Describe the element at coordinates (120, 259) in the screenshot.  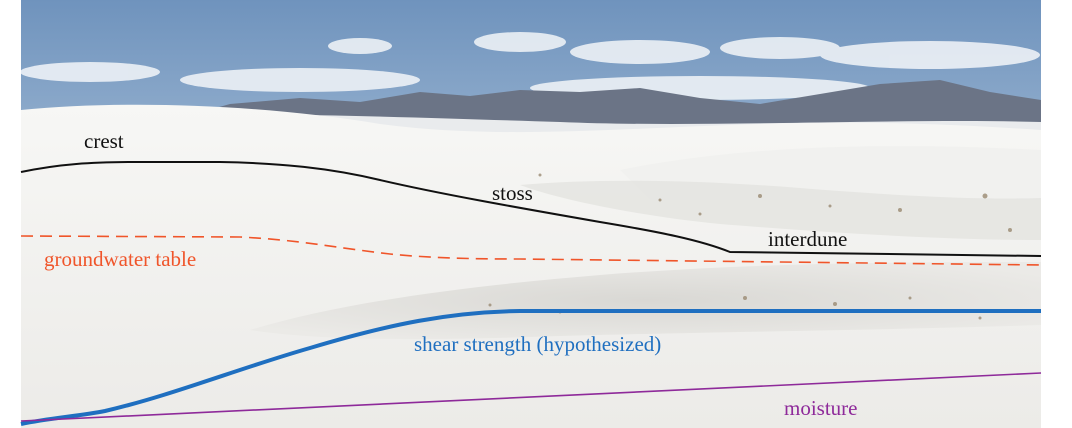
I see `label-groundwater-table: groundwater table` at that location.